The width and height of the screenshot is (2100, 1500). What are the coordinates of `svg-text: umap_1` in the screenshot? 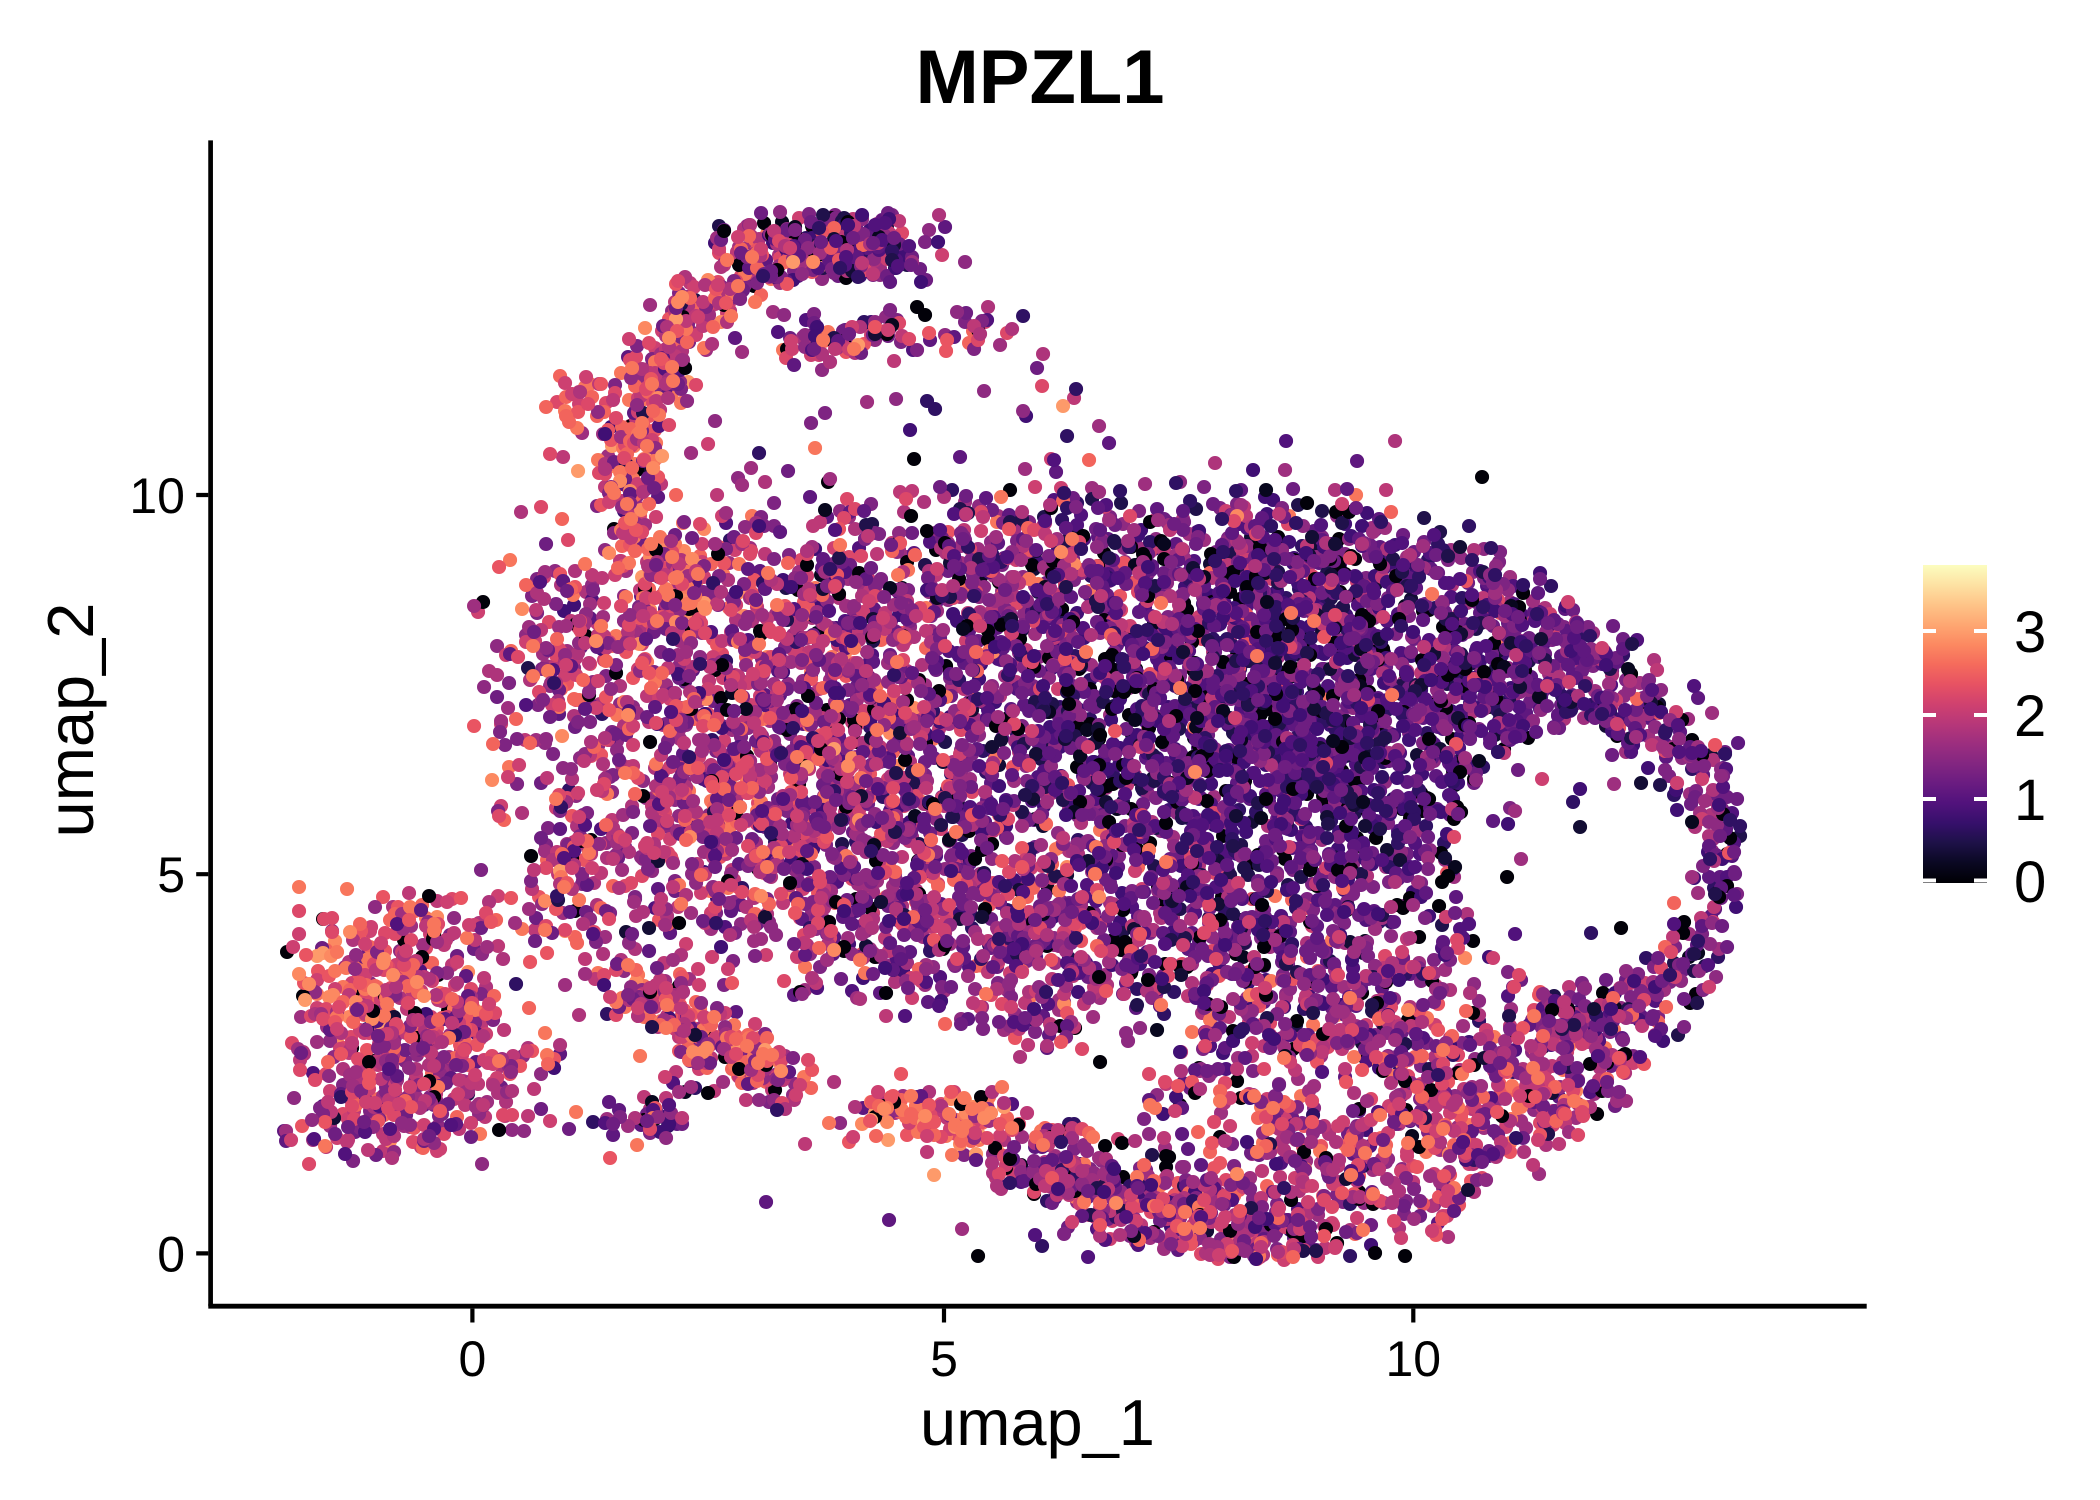 It's located at (1037, 1422).